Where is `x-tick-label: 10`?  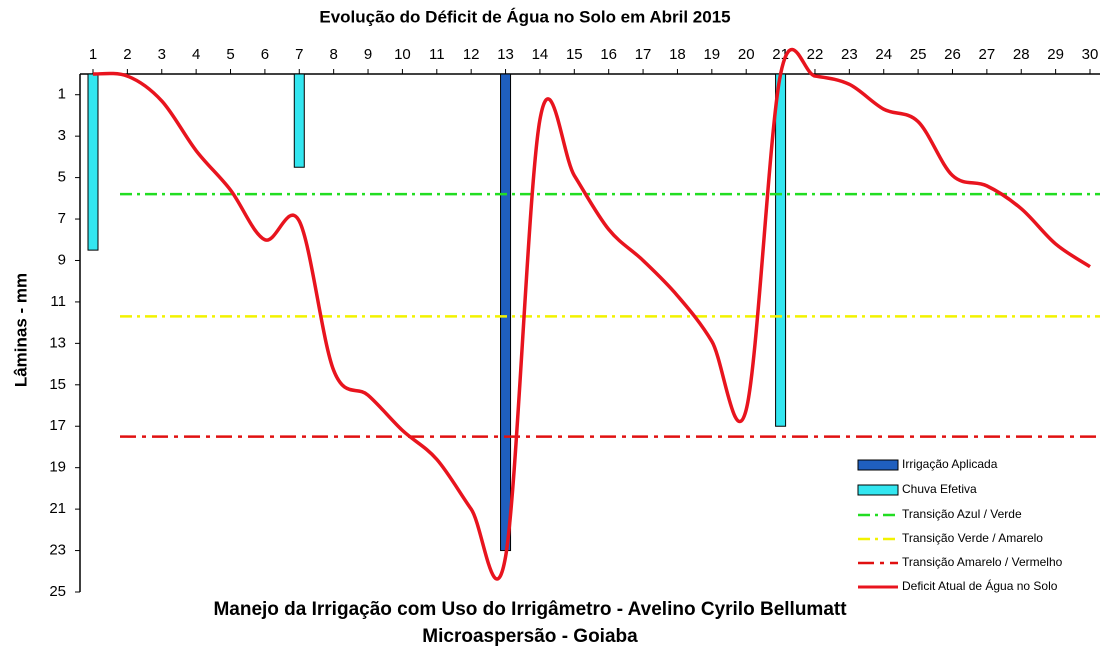
x-tick-label: 10 is located at coordinates (402, 54).